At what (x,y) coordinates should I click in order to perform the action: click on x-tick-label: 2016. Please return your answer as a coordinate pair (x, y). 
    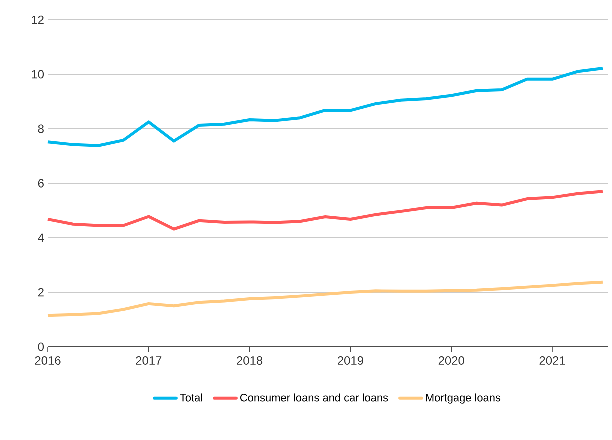
    Looking at the image, I should click on (48, 360).